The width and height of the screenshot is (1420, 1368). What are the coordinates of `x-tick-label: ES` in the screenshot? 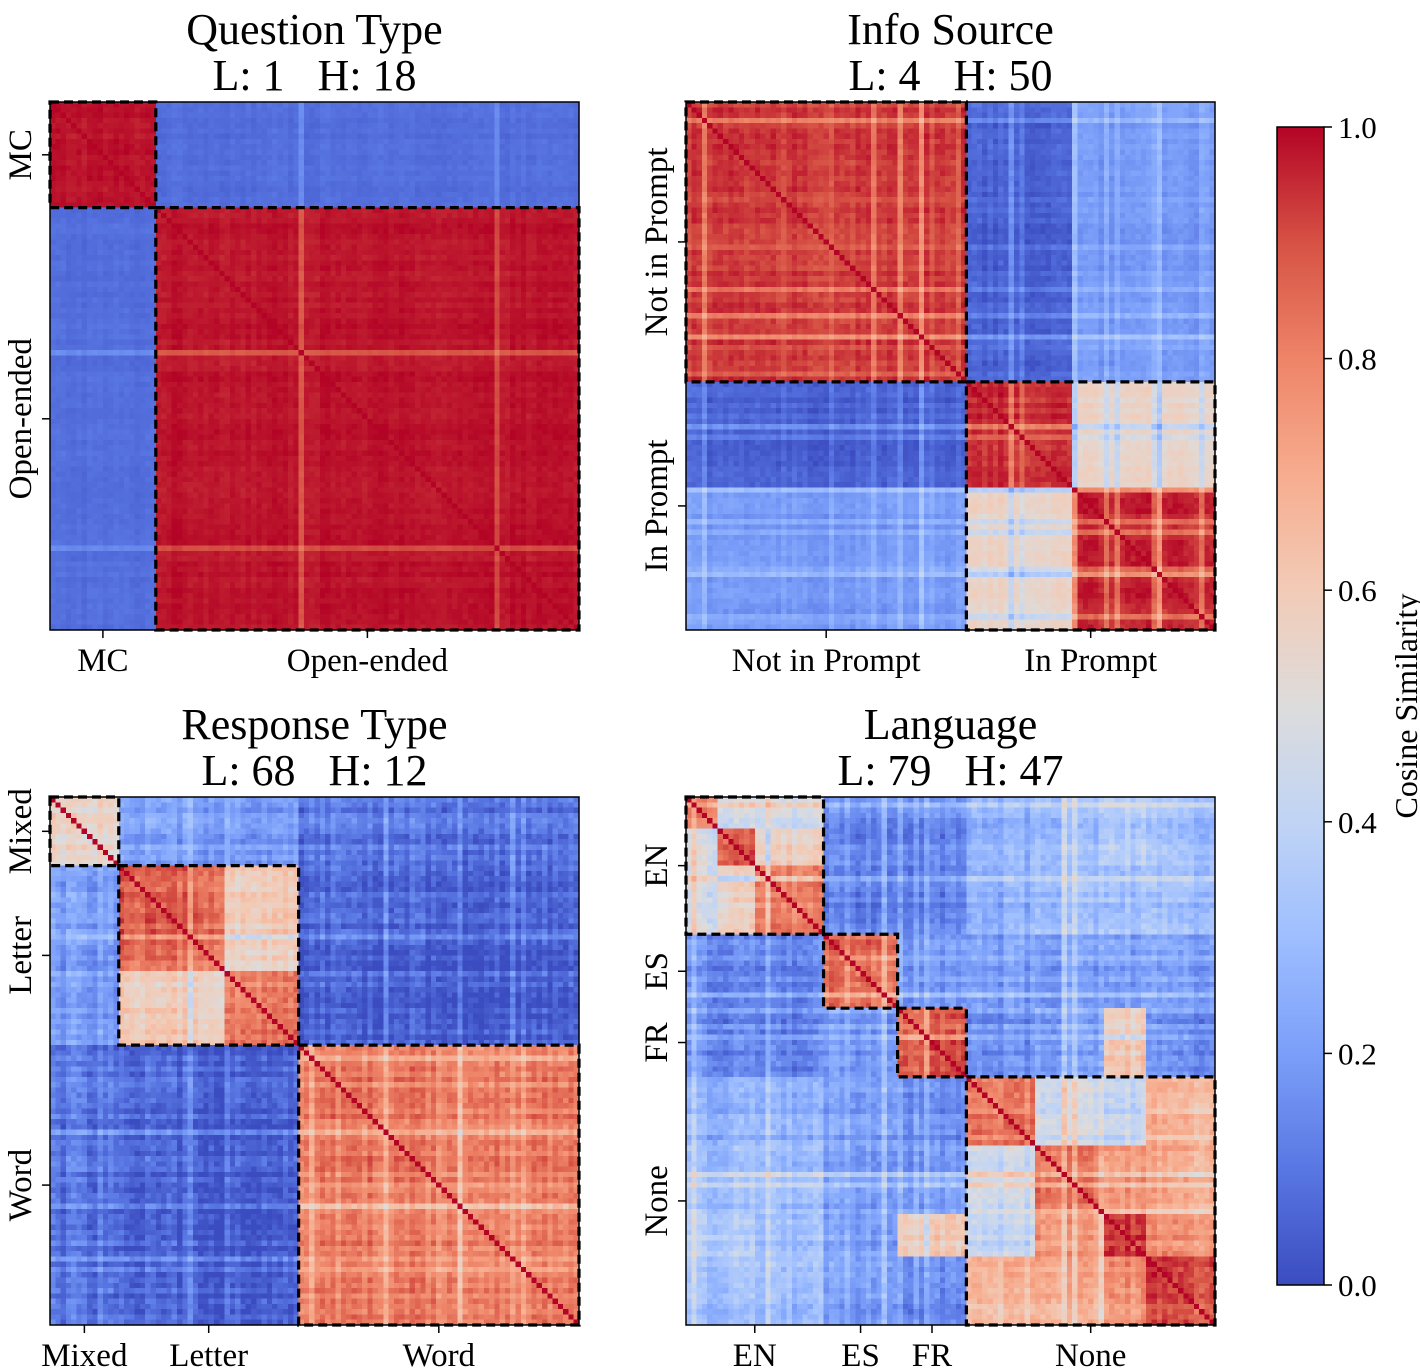 It's located at (860, 1353).